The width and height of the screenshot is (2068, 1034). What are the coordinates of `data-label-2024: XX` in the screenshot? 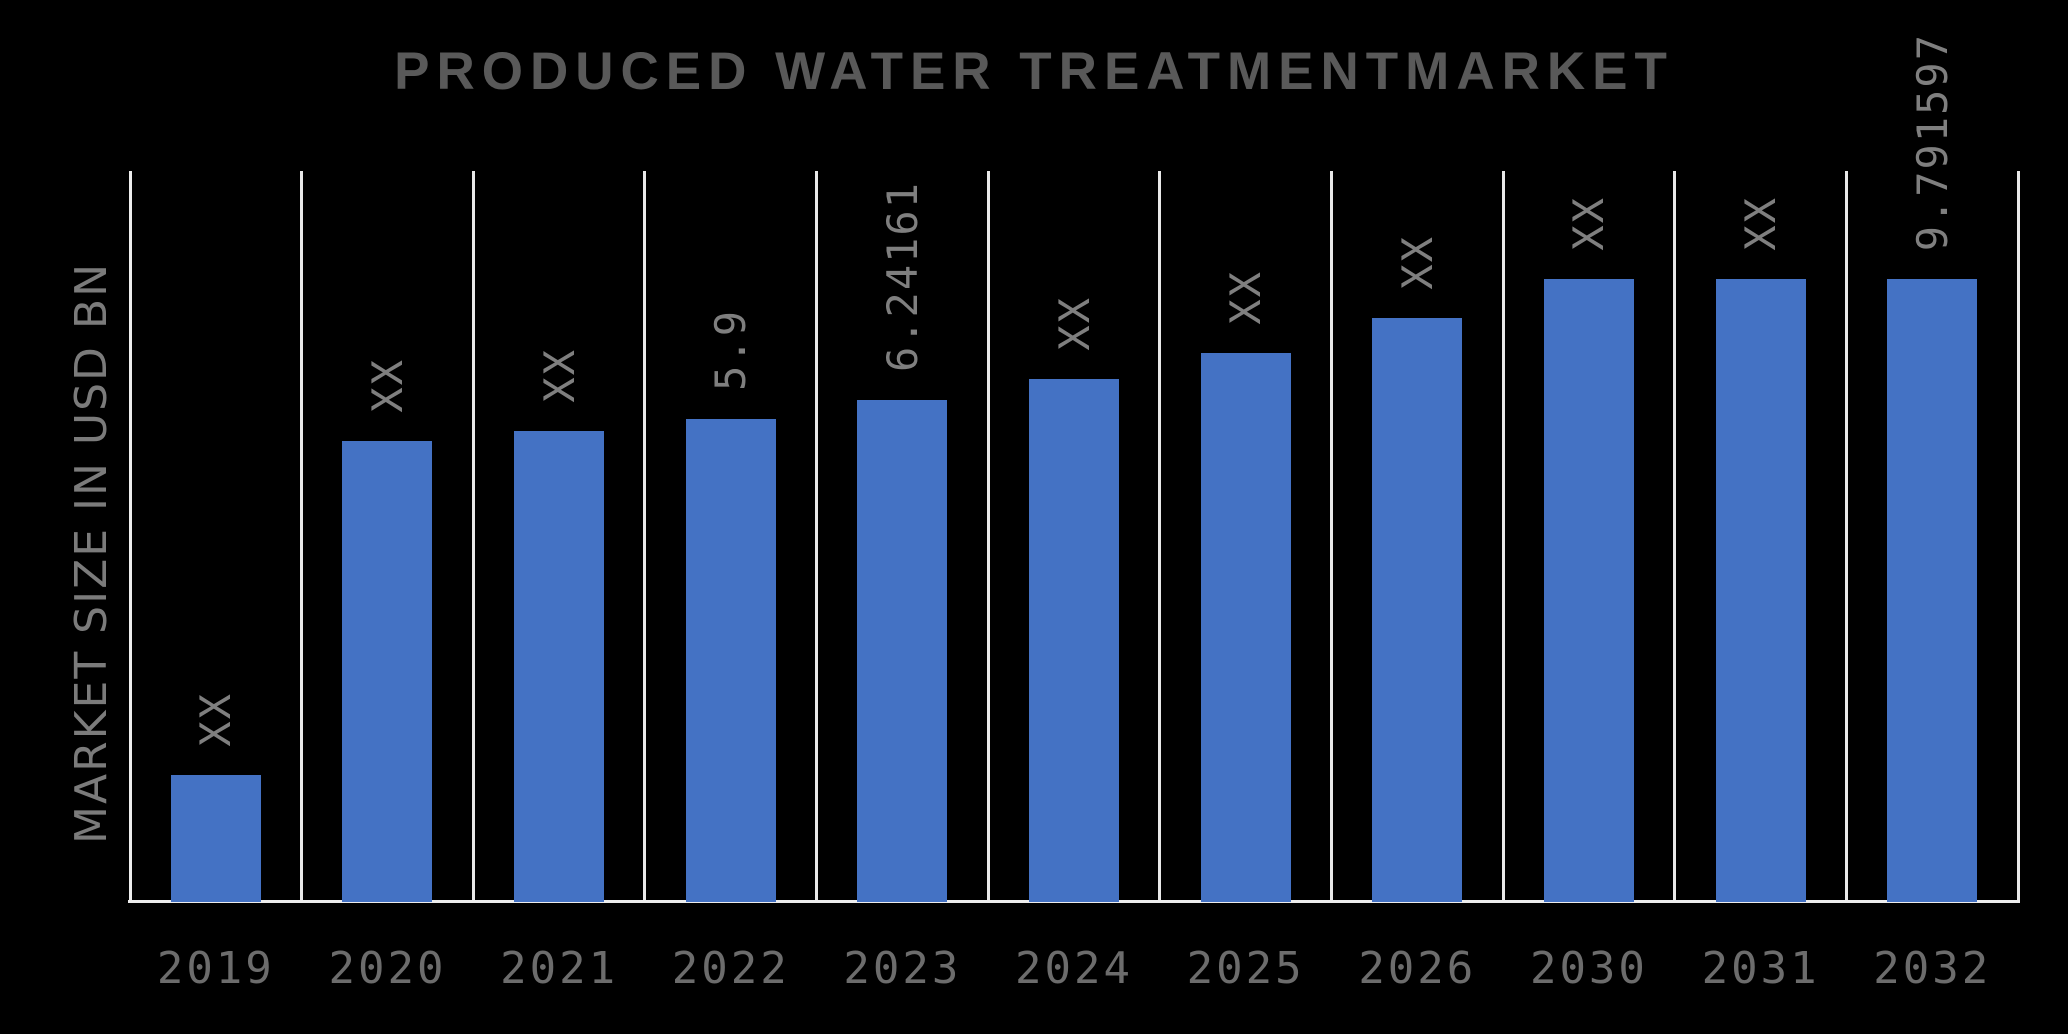 It's located at (1074, 323).